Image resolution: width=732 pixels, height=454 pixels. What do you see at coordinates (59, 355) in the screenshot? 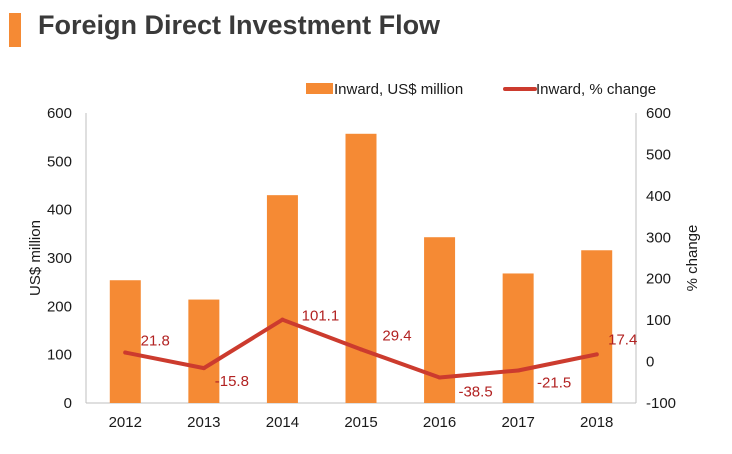
I see `left-tick-label: 100` at bounding box center [59, 355].